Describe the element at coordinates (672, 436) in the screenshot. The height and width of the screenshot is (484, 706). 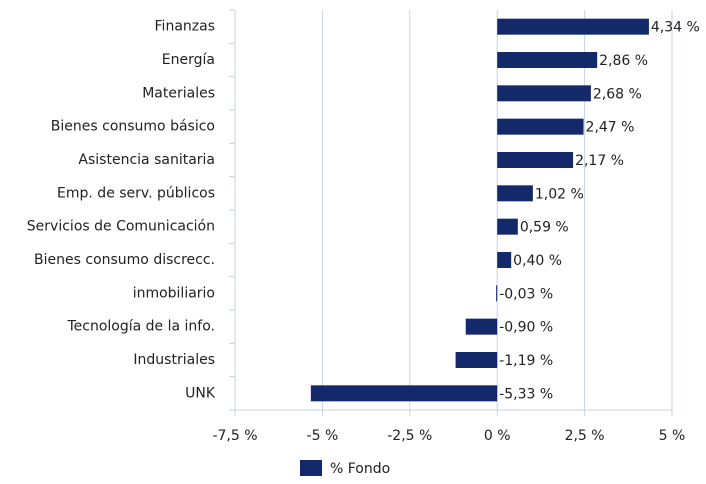
I see `x-tick-label: 5 %` at that location.